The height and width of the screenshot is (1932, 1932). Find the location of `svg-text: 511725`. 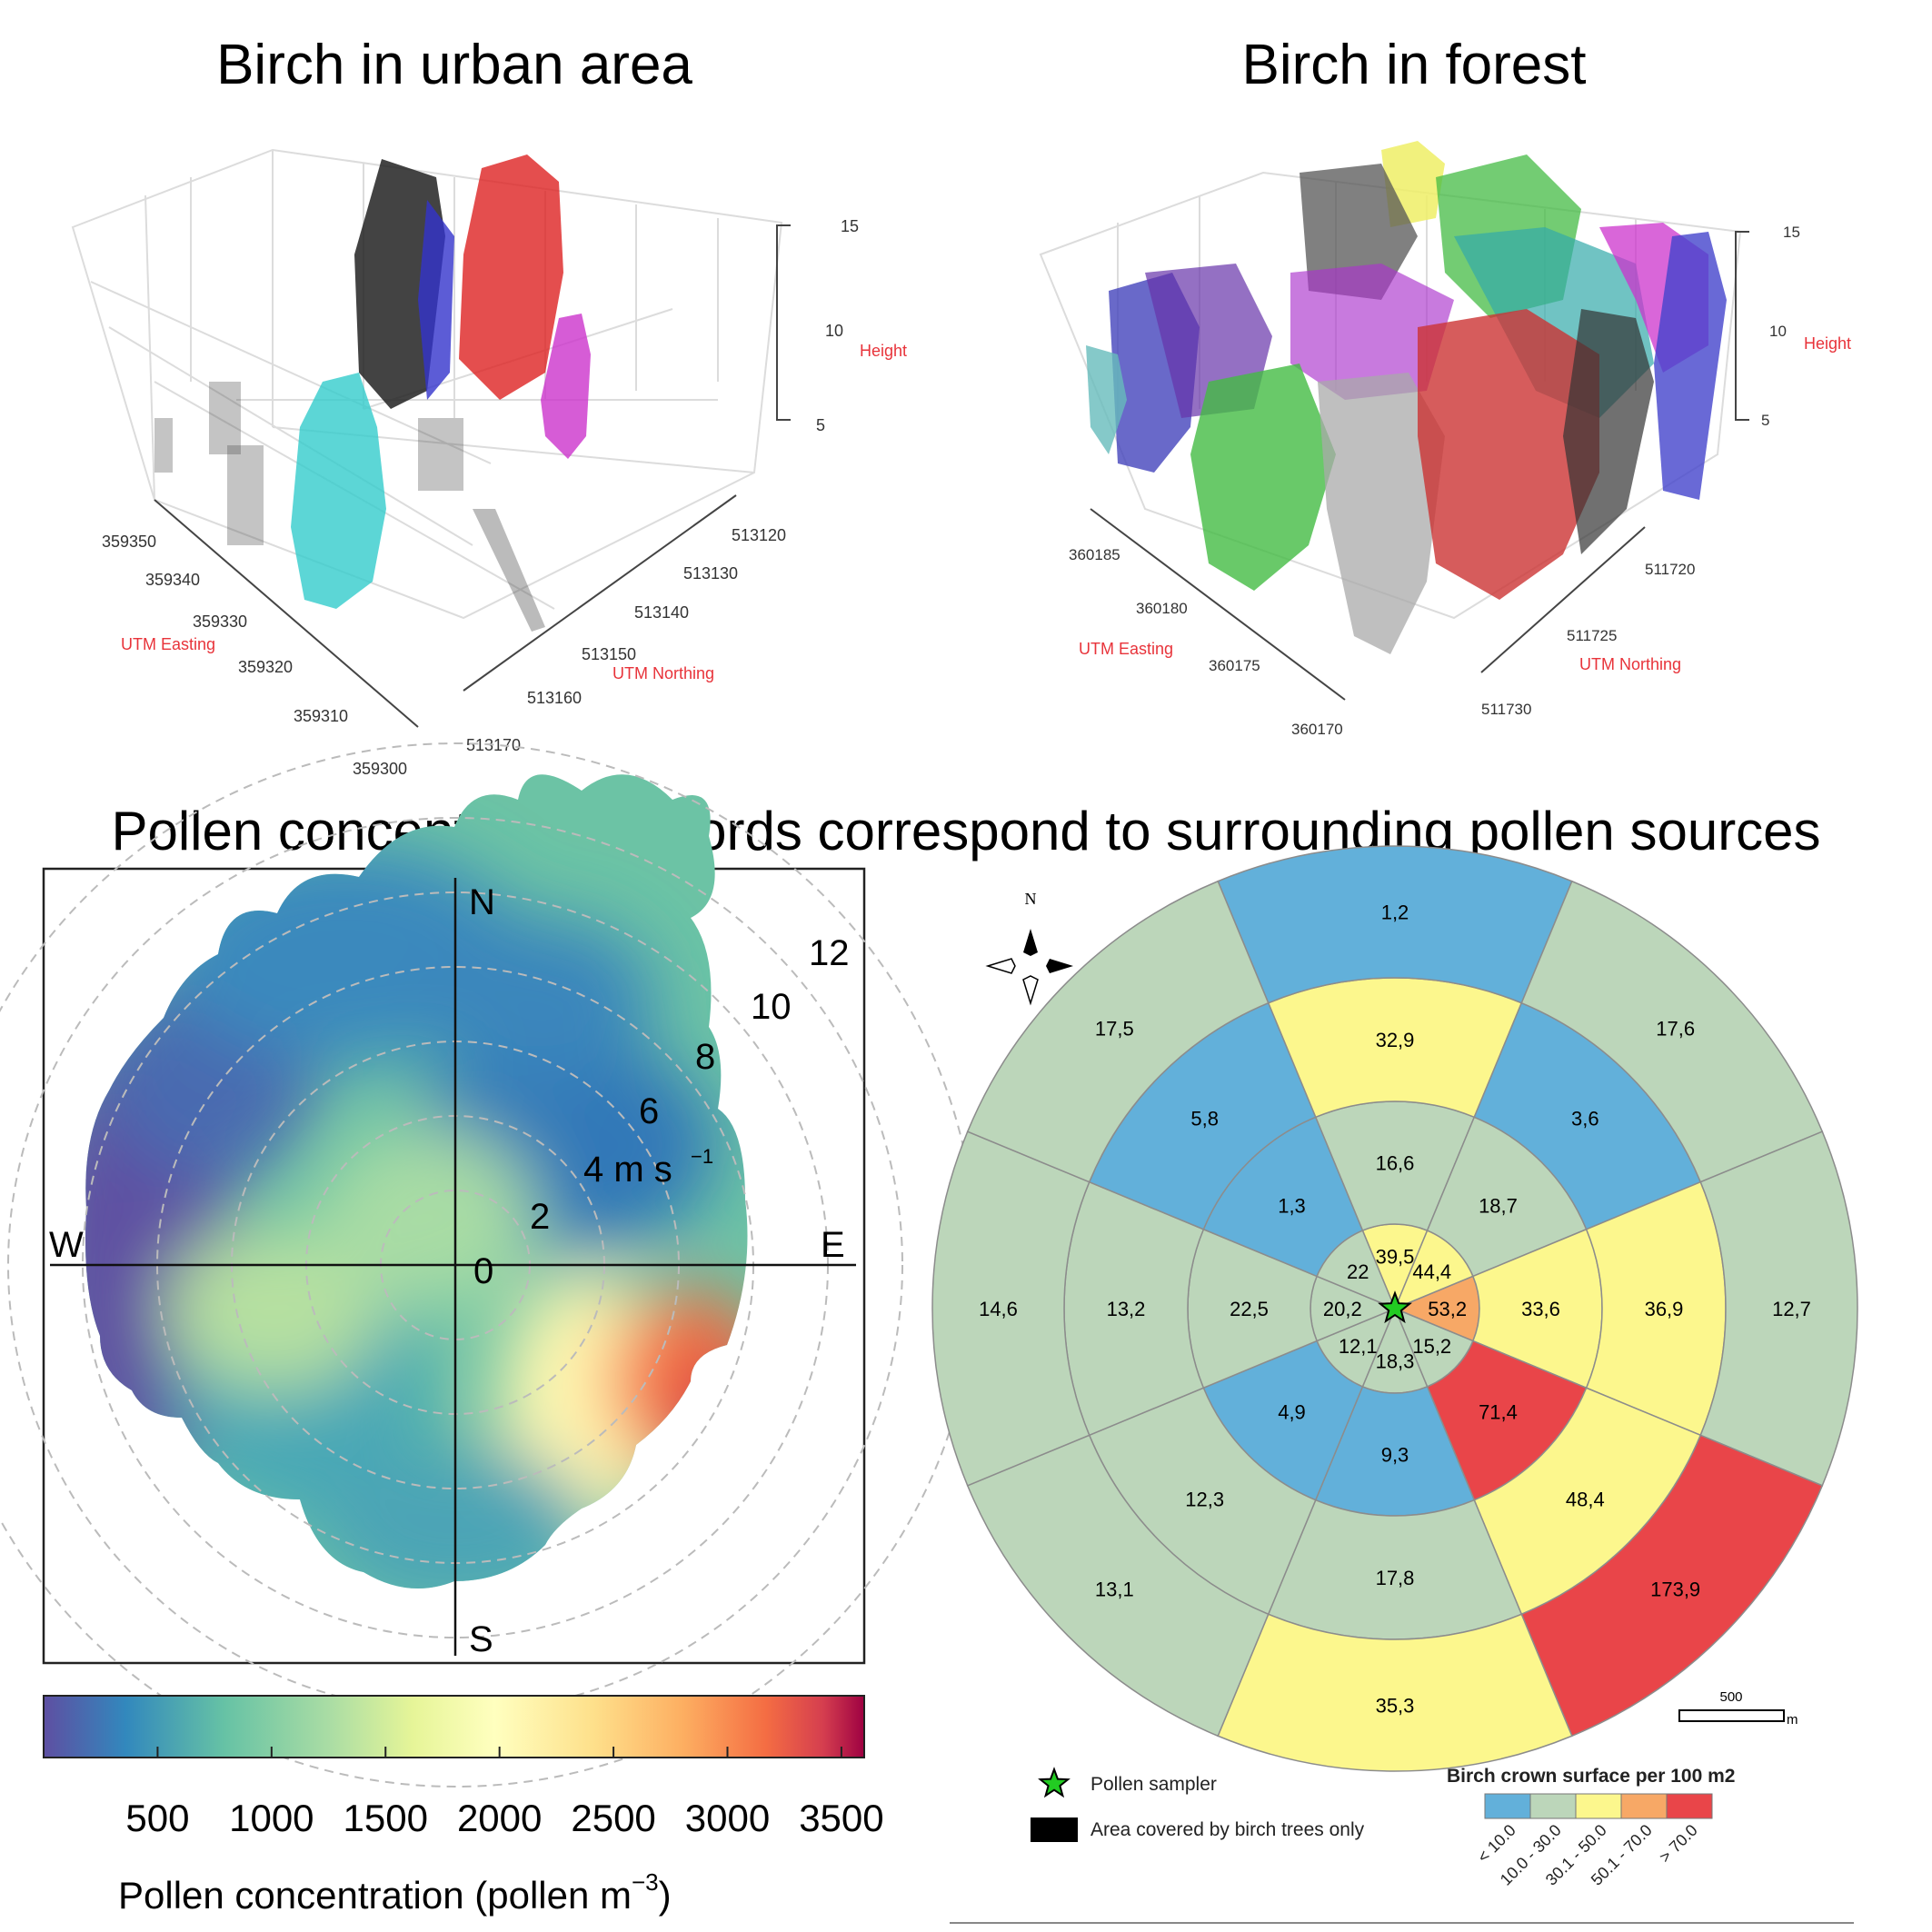

svg-text: 511725 is located at coordinates (1592, 636).